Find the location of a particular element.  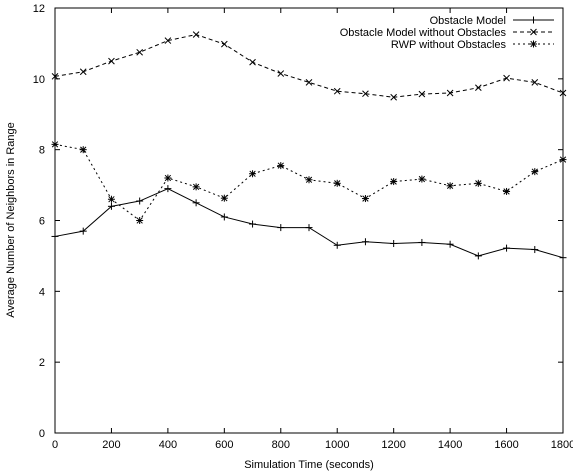

series-line is located at coordinates (309, 223).